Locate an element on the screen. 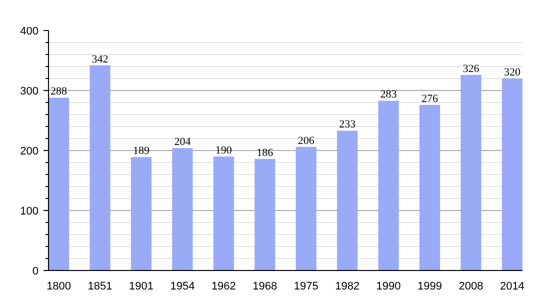 The image size is (550, 300). y-tick-label: 0 is located at coordinates (35, 272).